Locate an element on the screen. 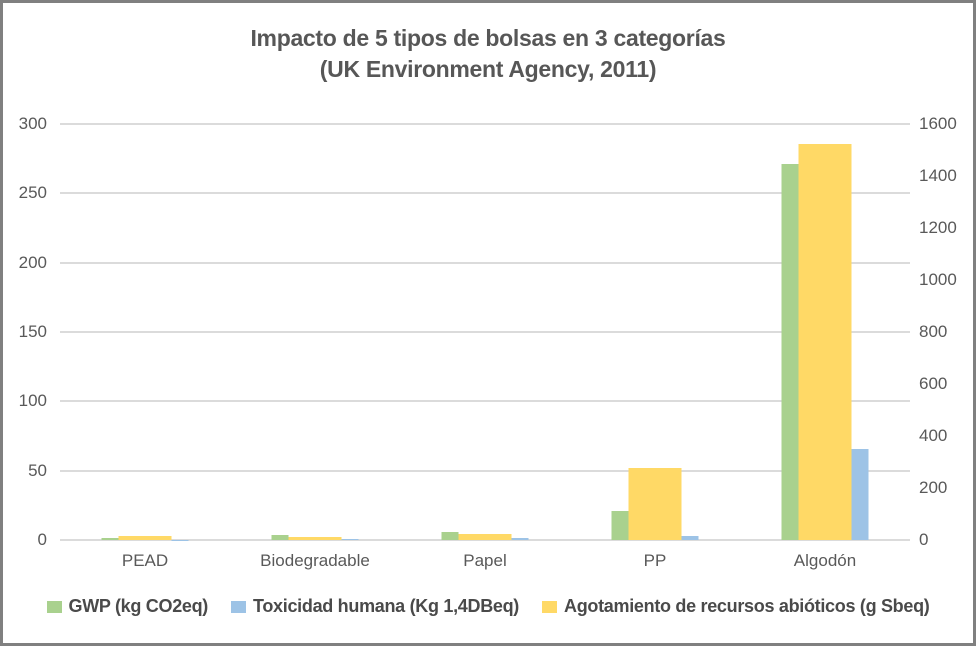 This screenshot has height=646, width=976. bar-group-pp is located at coordinates (655, 504).